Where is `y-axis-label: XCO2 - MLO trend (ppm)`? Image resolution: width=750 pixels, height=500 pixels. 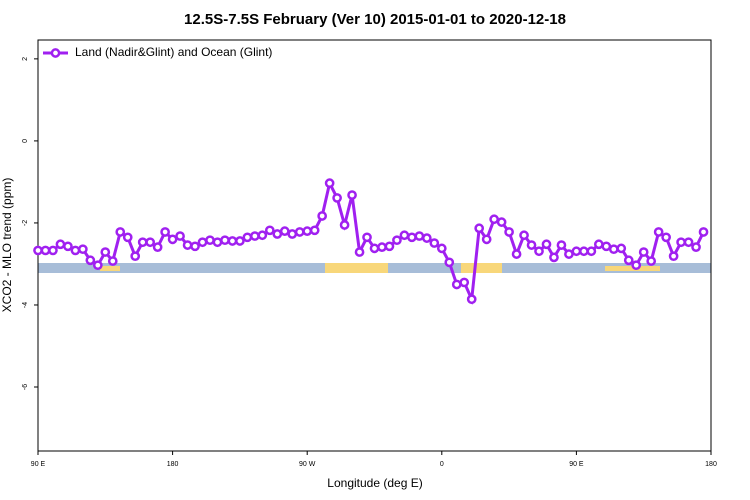 y-axis-label: XCO2 - MLO trend (ppm) is located at coordinates (7, 245).